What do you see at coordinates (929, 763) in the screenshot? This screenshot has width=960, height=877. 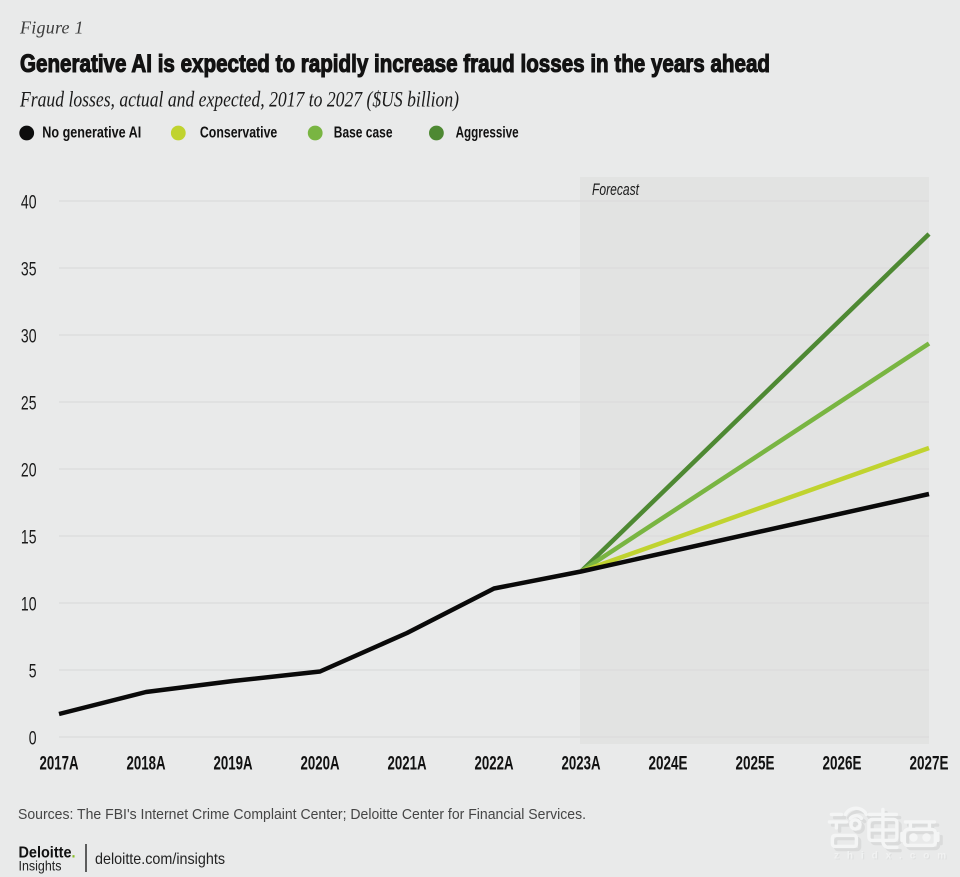 I see `svg-text: 2027E` at bounding box center [929, 763].